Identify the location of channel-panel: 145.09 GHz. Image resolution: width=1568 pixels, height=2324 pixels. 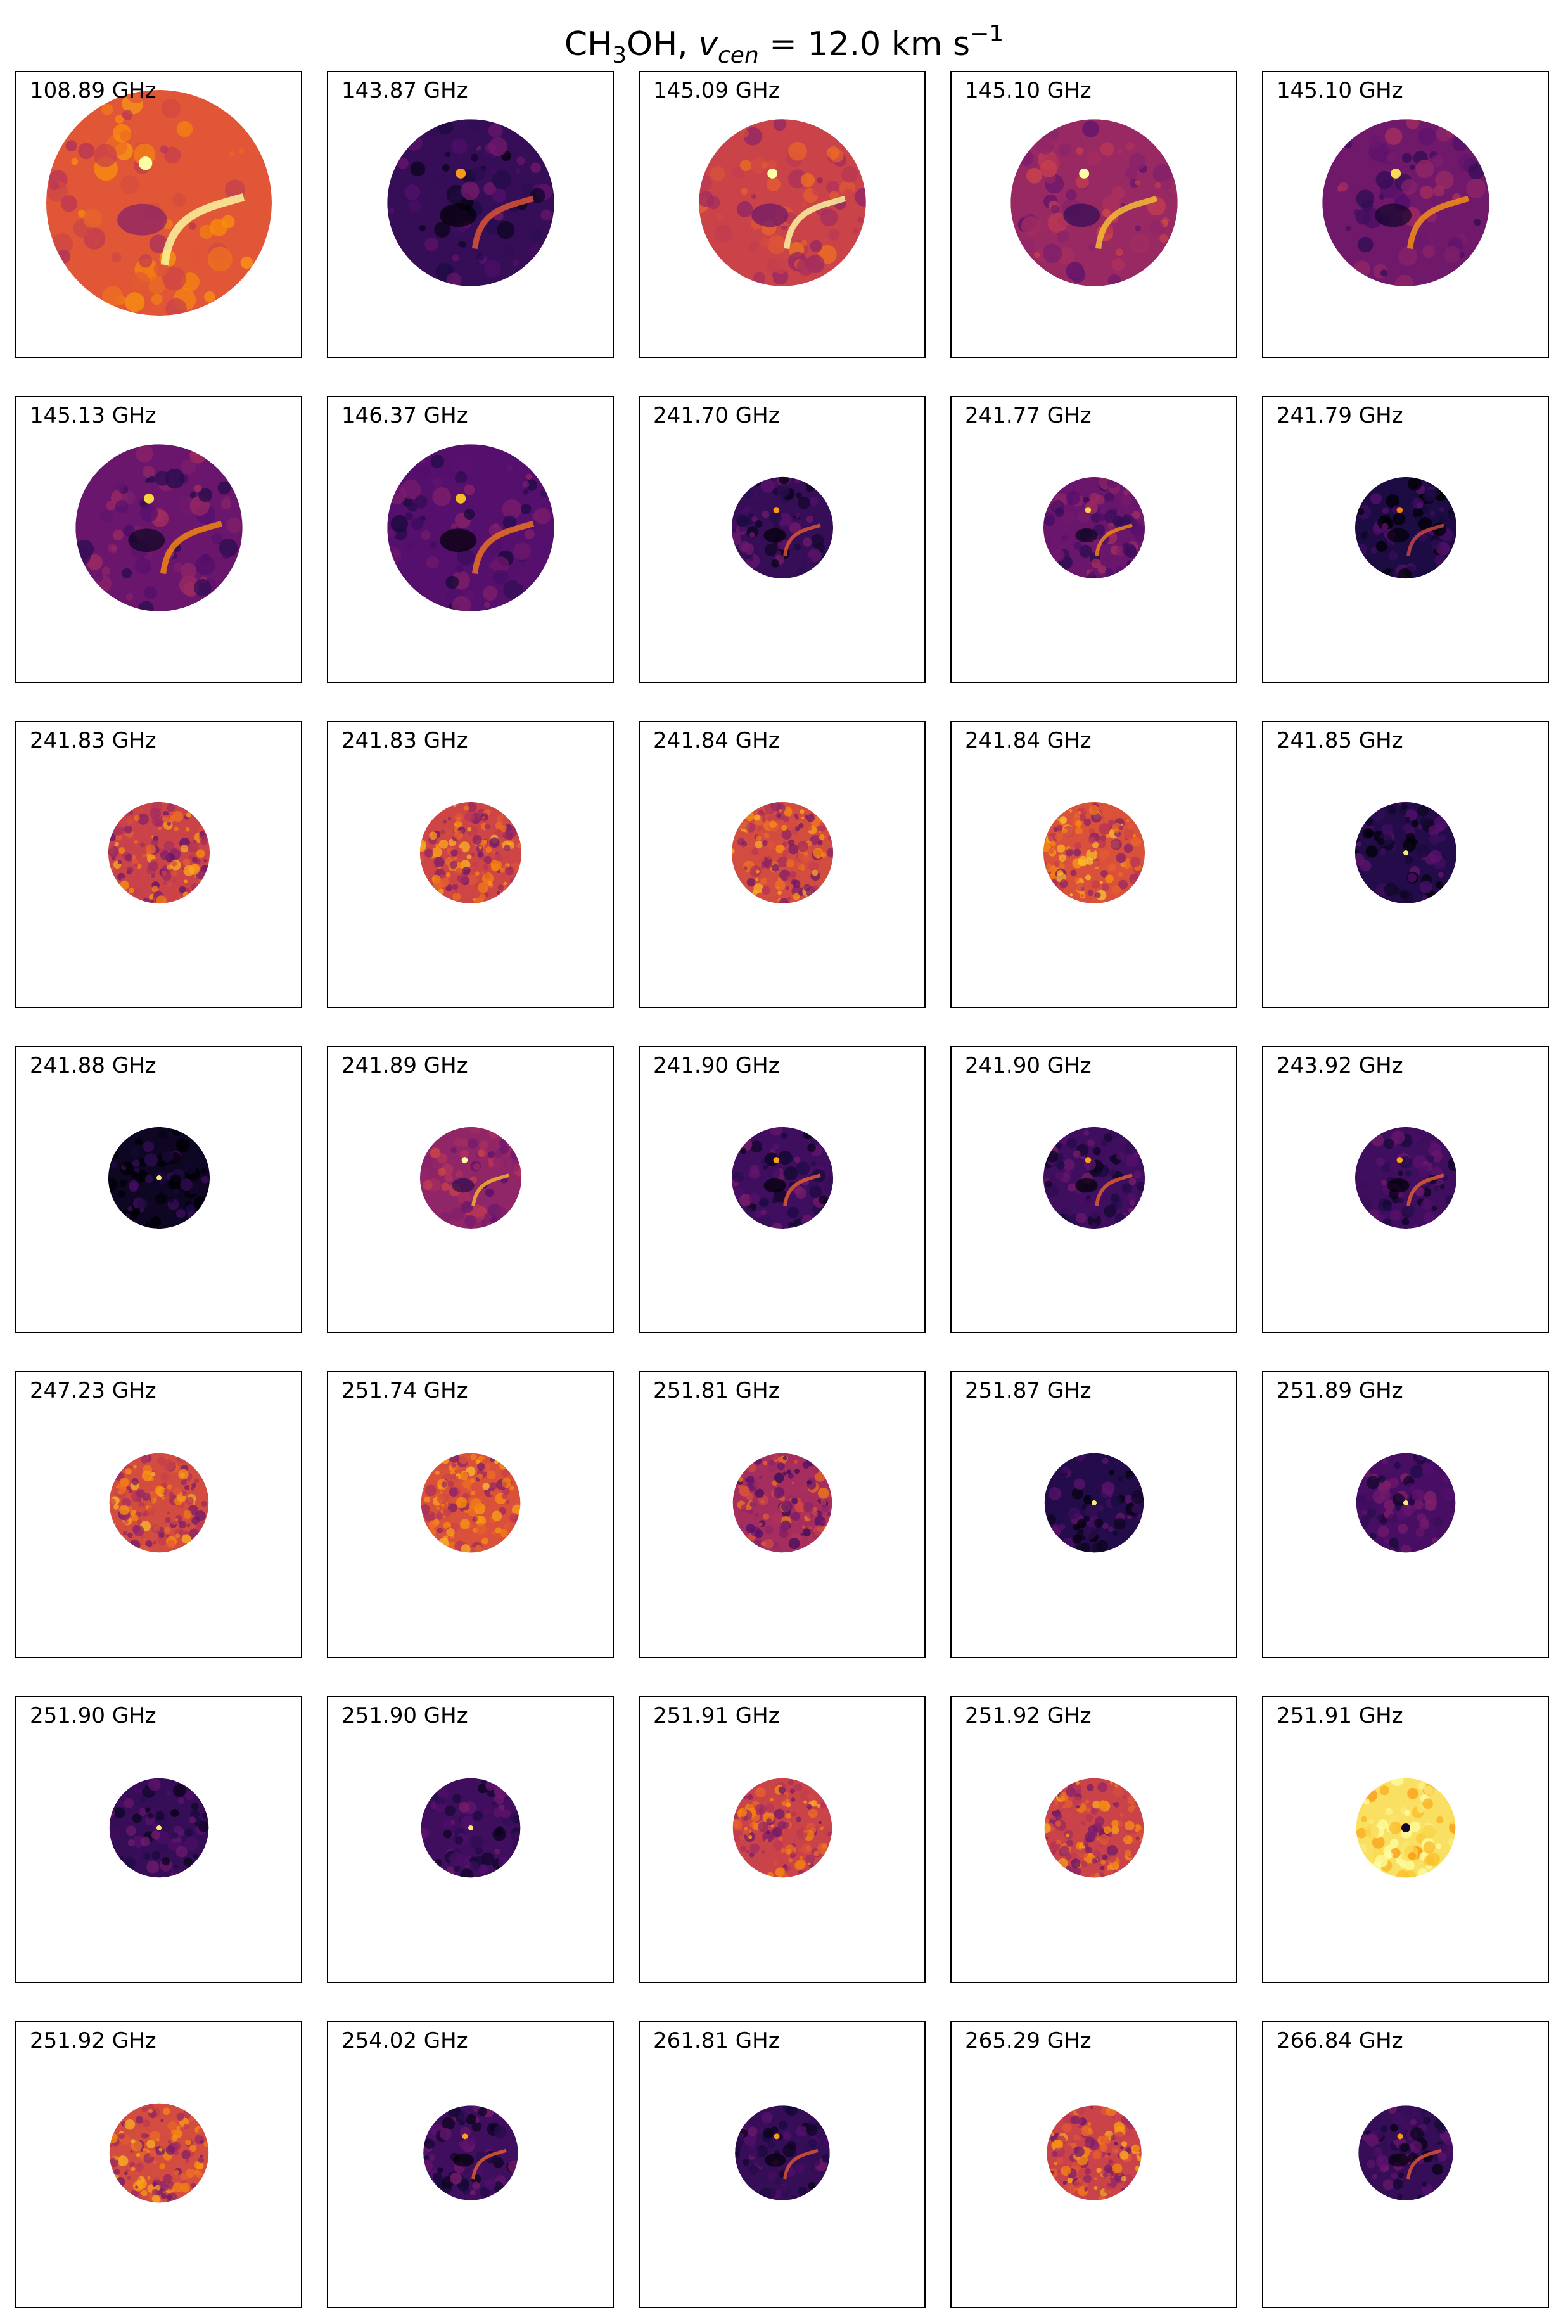
(782, 214).